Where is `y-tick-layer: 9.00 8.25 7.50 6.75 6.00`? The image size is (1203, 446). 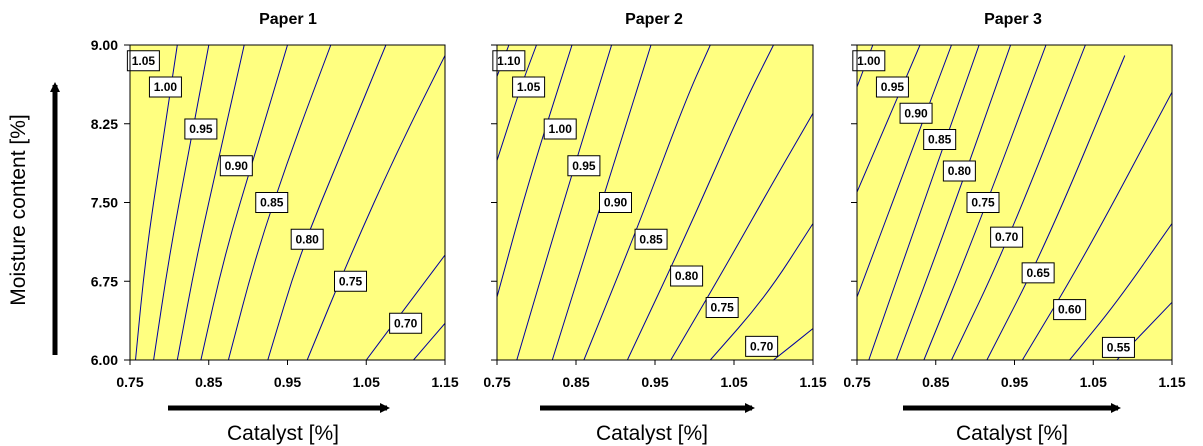
y-tick-layer: 9.00 8.25 7.50 6.75 6.00 is located at coordinates (110, 202).